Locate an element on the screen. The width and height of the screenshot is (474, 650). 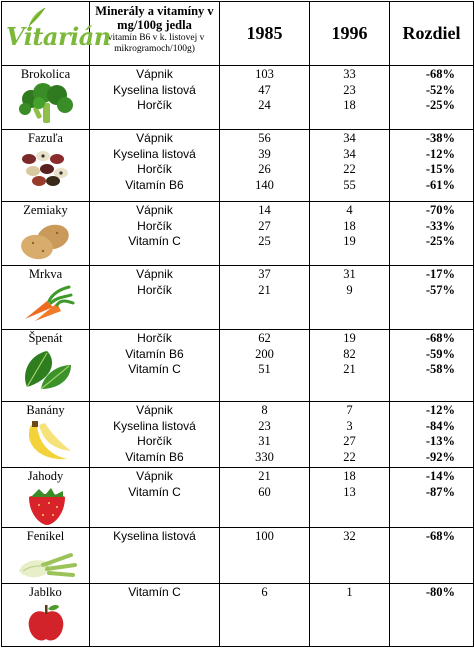
difference-value: -52% is located at coordinates (440, 89).